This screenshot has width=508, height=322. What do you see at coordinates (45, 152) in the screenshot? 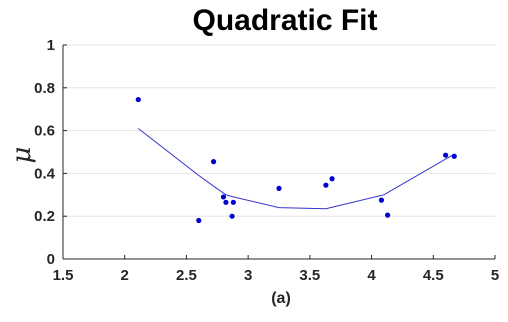
I see `y-tick-labels: 0 0.2 0.4 0.6 0.8 1` at bounding box center [45, 152].